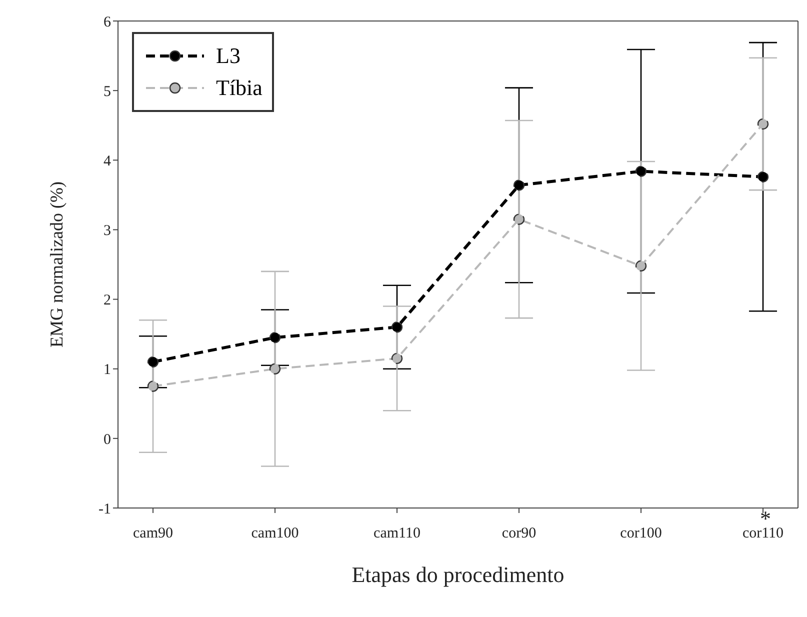  I want to click on y-tick-label: 0, so click(107, 440).